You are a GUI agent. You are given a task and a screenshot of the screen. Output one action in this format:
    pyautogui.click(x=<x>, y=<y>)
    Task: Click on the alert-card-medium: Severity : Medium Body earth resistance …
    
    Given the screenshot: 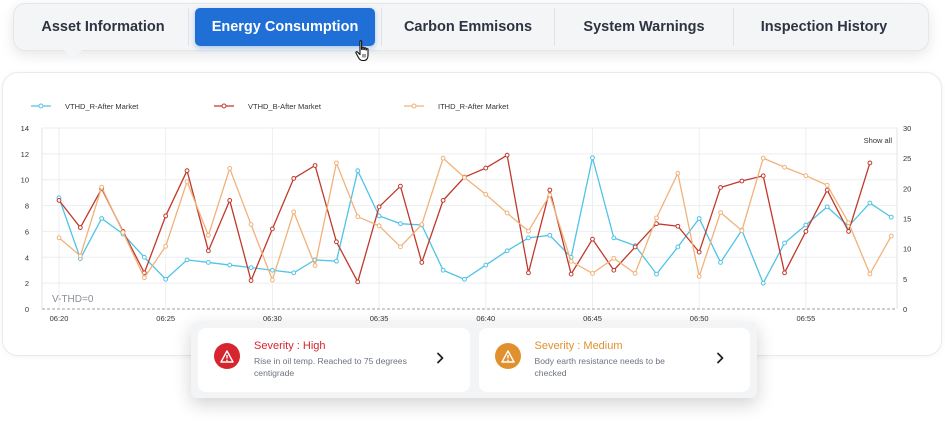 What is the action you would take?
    pyautogui.click(x=614, y=360)
    